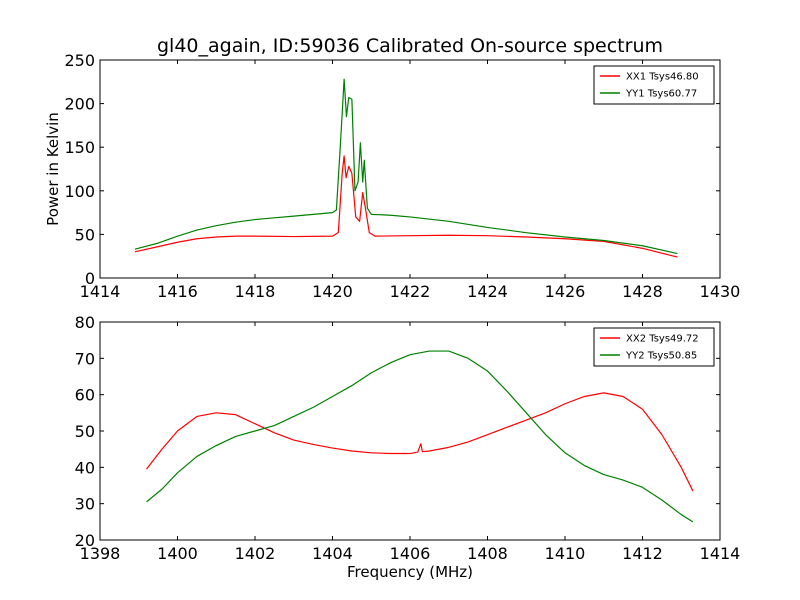 Image resolution: width=800 pixels, height=600 pixels. I want to click on top-y-tick-label: 200, so click(79, 104).